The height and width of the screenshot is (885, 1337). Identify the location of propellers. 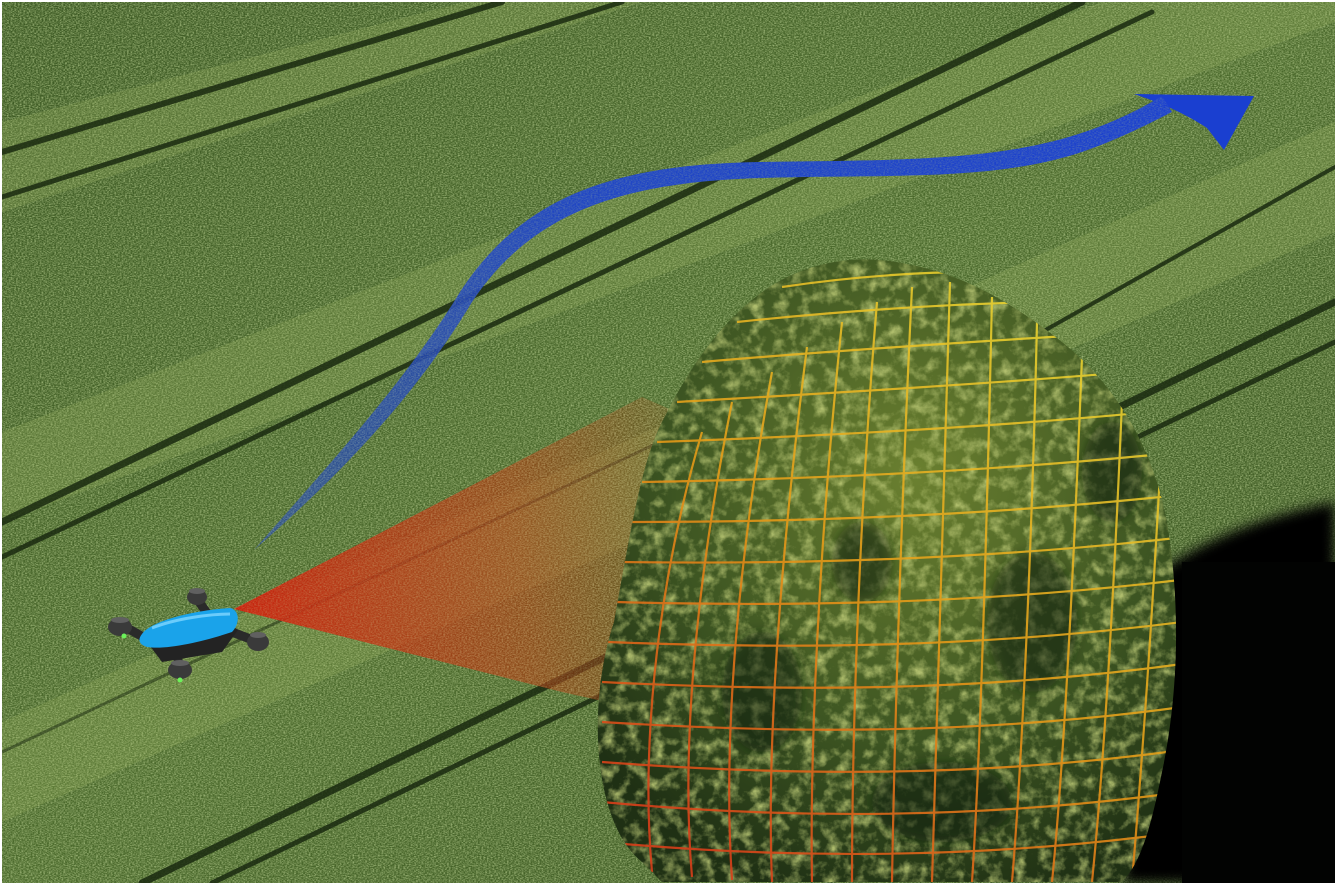
(188, 633).